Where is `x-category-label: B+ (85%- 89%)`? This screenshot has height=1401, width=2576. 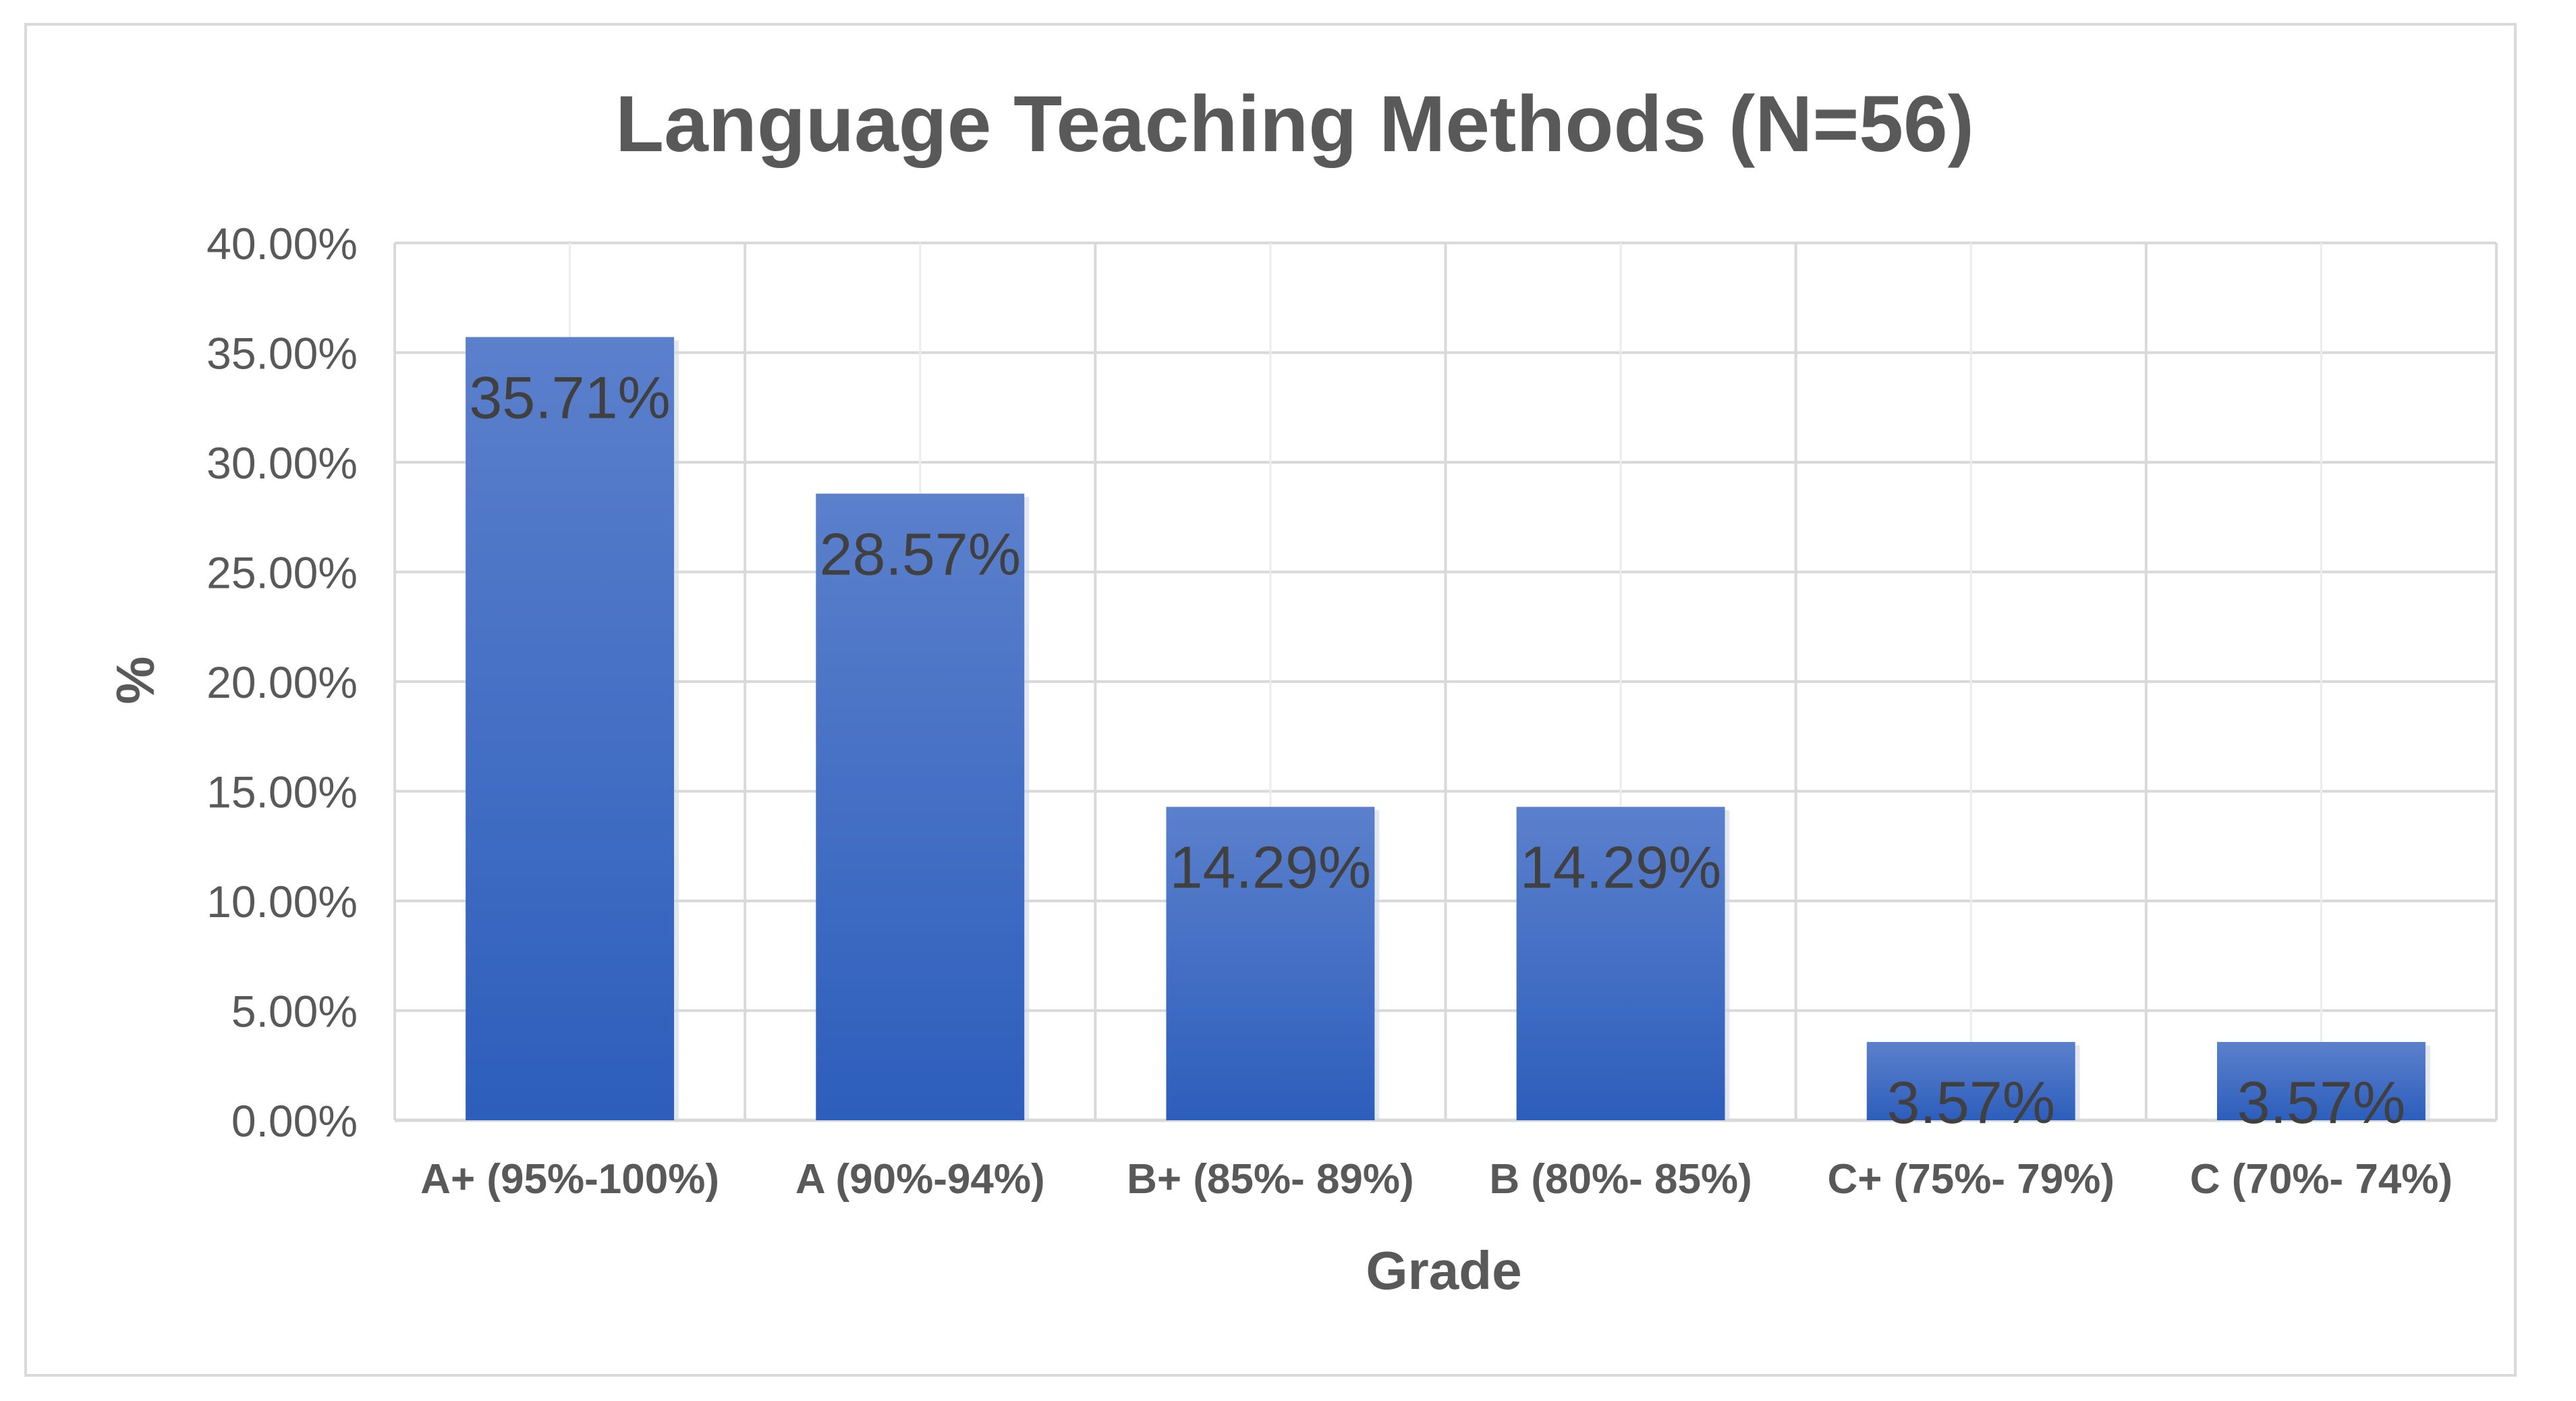
x-category-label: B+ (85%- 89%) is located at coordinates (1270, 1179).